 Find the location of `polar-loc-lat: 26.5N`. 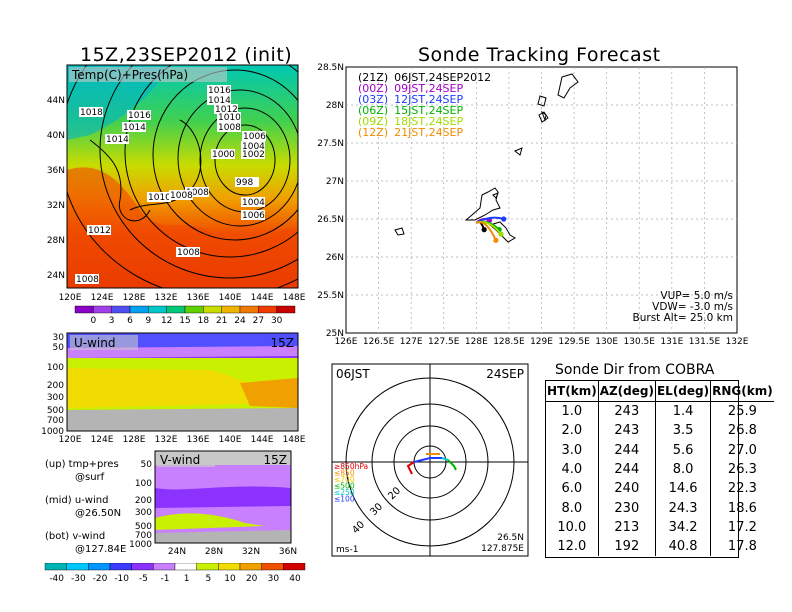

polar-loc-lat: 26.5N is located at coordinates (510, 538).